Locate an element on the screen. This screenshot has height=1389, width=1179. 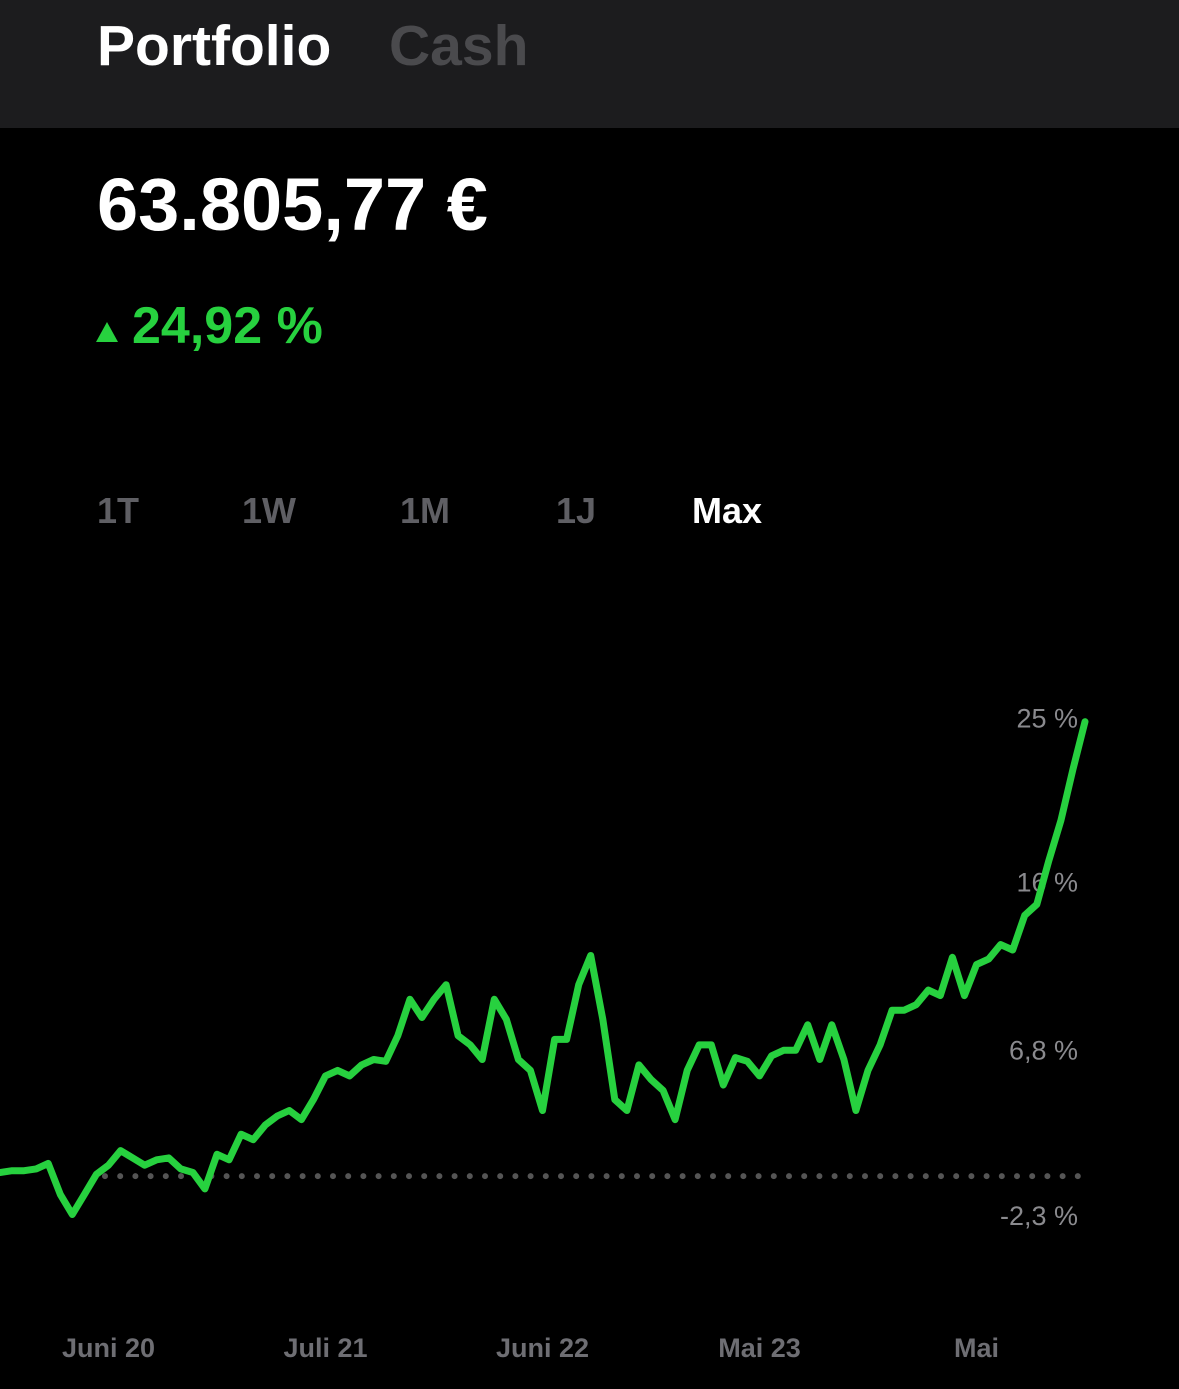
header-bar: Portfolio Cash is located at coordinates (589, 64).